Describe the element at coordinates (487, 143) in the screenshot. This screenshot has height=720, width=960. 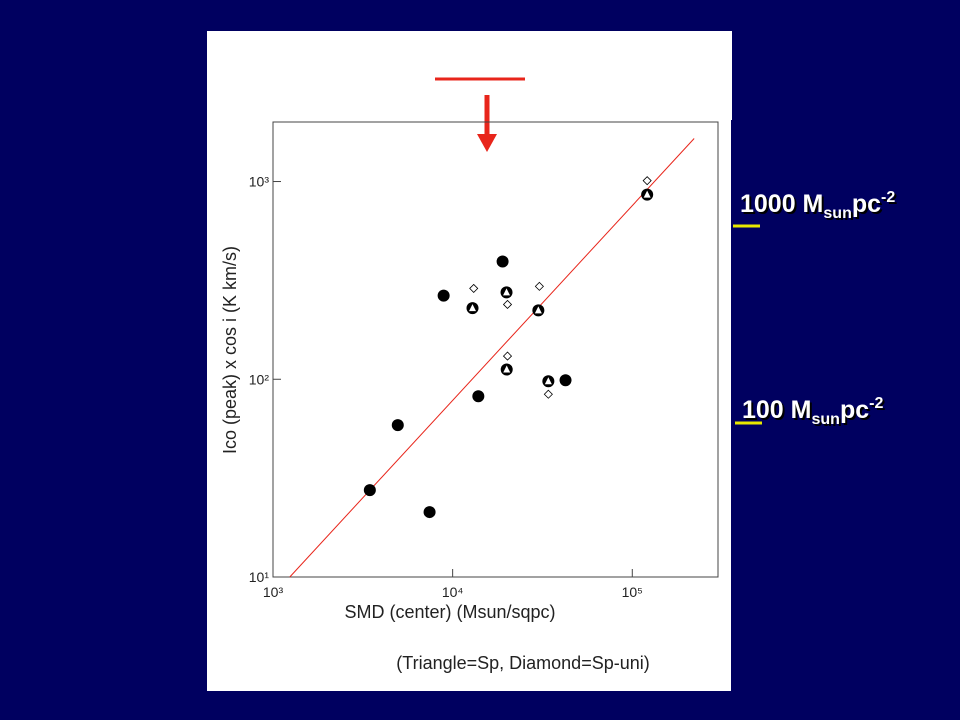
I see `arrow-head` at that location.